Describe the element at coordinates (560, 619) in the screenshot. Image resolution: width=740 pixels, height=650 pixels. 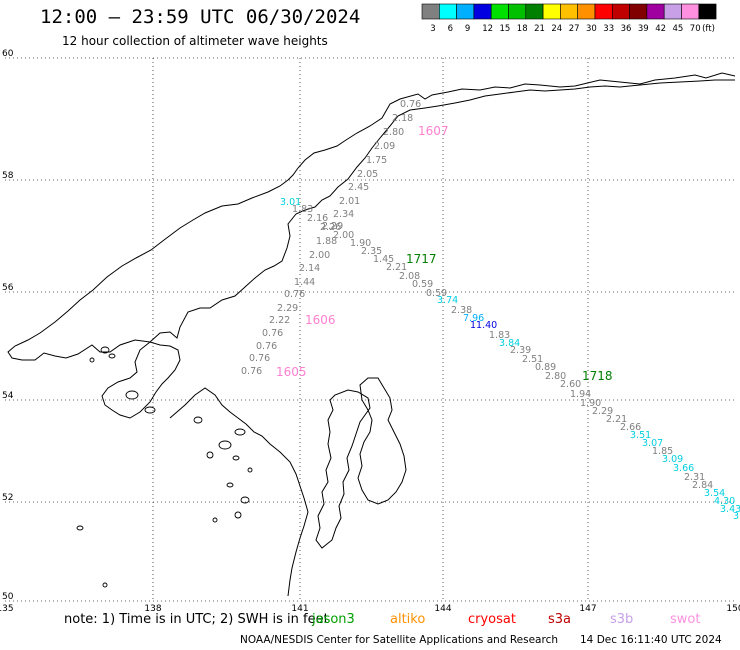
I see `satellite-legend-item: s3a` at that location.